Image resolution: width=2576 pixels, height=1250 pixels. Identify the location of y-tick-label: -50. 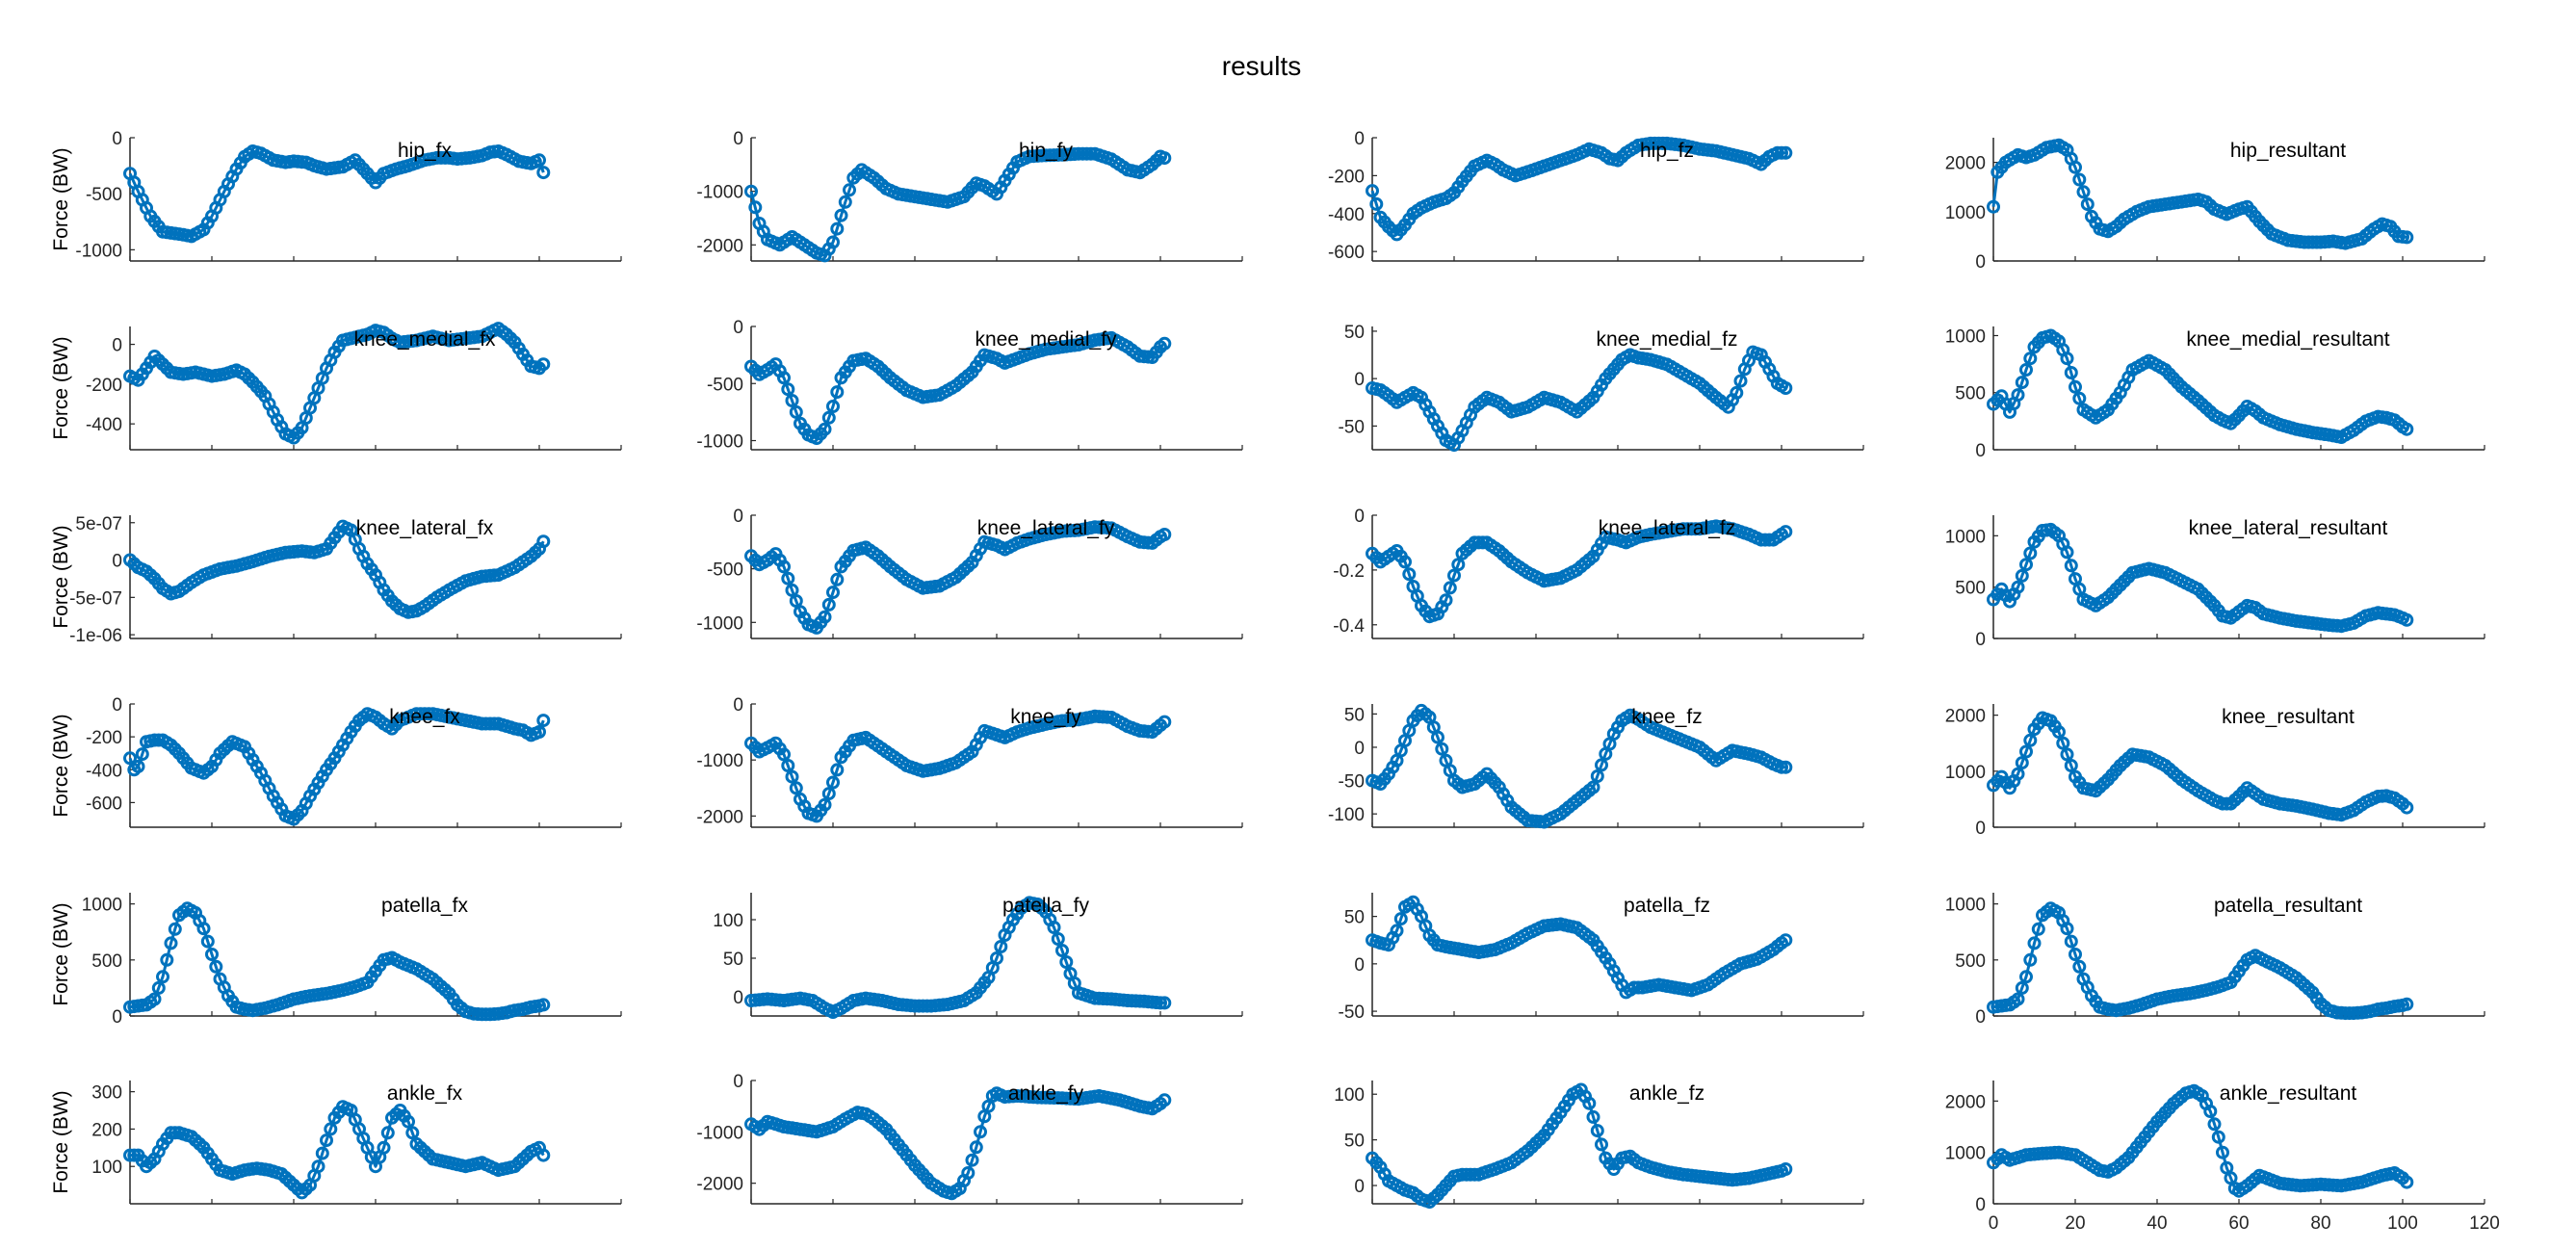
(1352, 1013).